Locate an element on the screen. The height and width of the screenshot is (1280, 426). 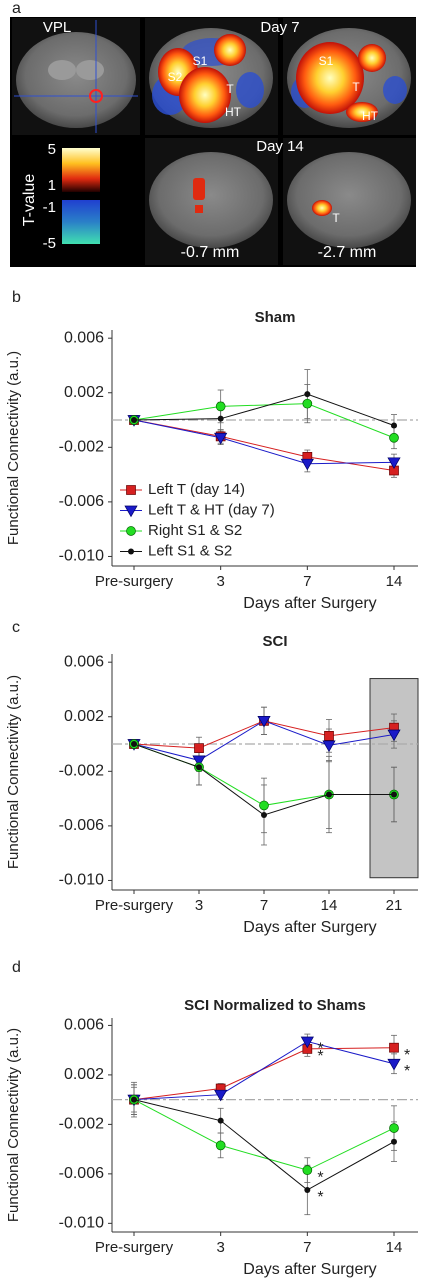
colorbar-tick: 1 is located at coordinates (52, 185).